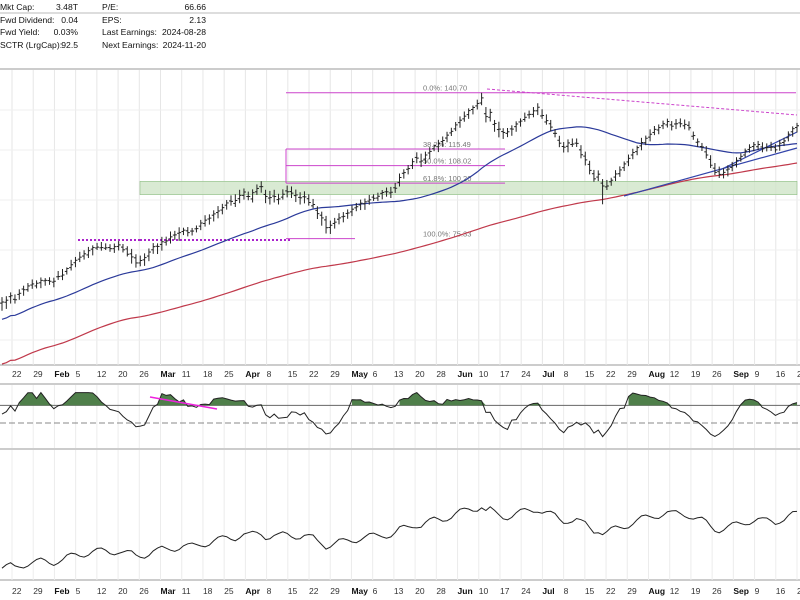 This screenshot has width=800, height=600. What do you see at coordinates (741, 374) in the screenshot?
I see `x-tick-label: Sep` at bounding box center [741, 374].